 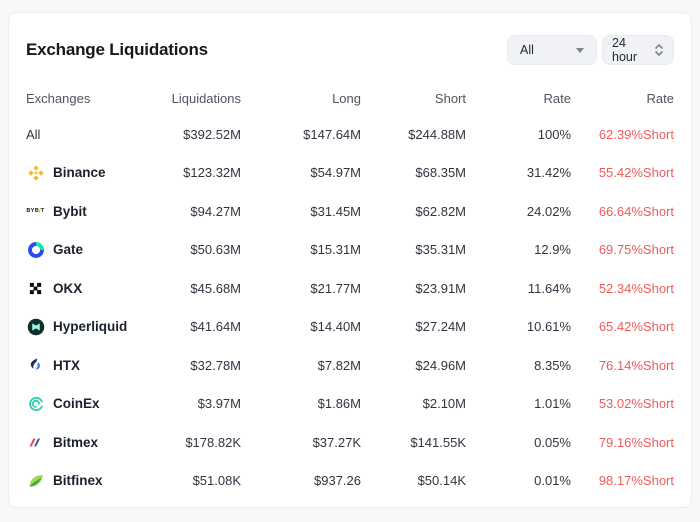 I want to click on binance-icon, so click(x=35, y=172).